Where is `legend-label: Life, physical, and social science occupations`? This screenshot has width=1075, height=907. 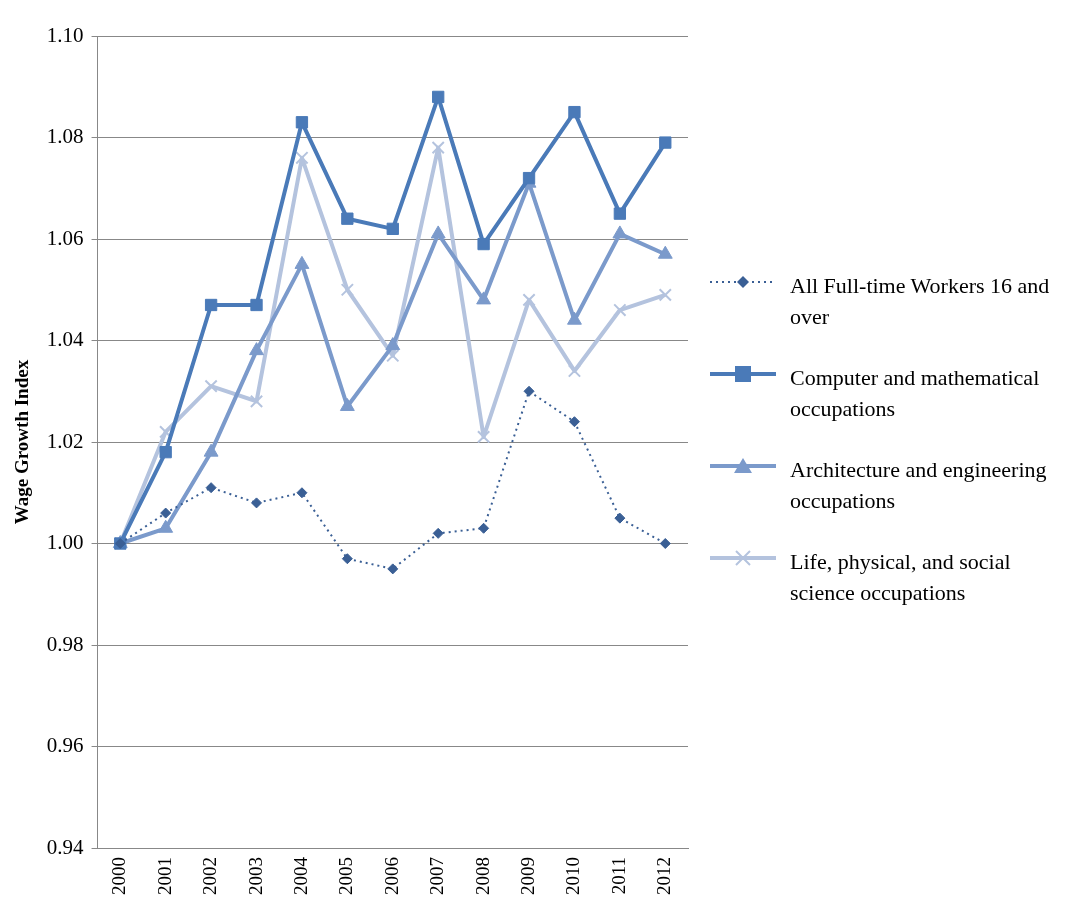
legend-label: Life, physical, and social science occupations is located at coordinates (901, 577).